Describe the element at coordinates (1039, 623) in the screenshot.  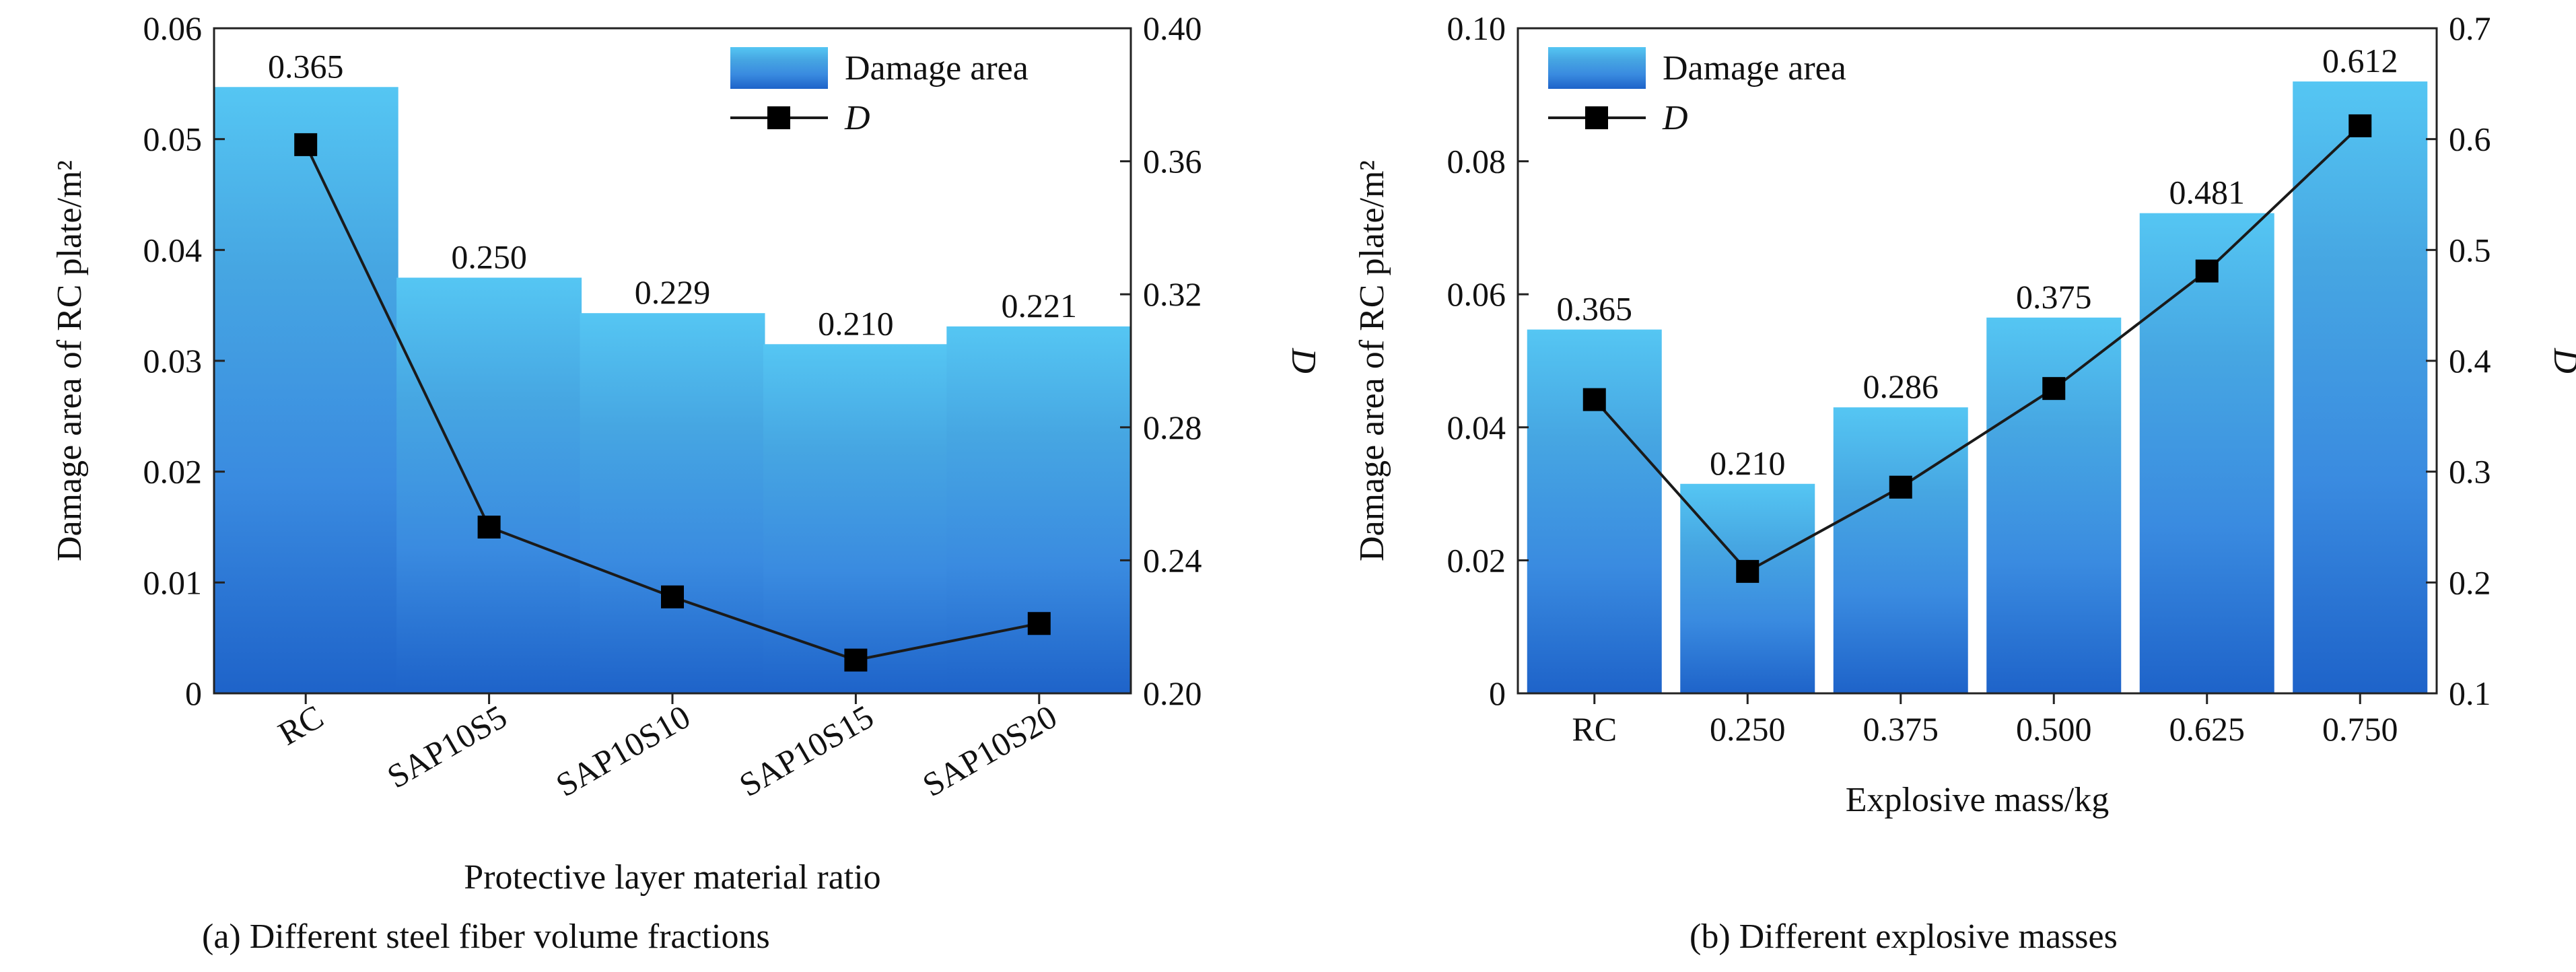
I see `d-marker-SAP10S20` at that location.